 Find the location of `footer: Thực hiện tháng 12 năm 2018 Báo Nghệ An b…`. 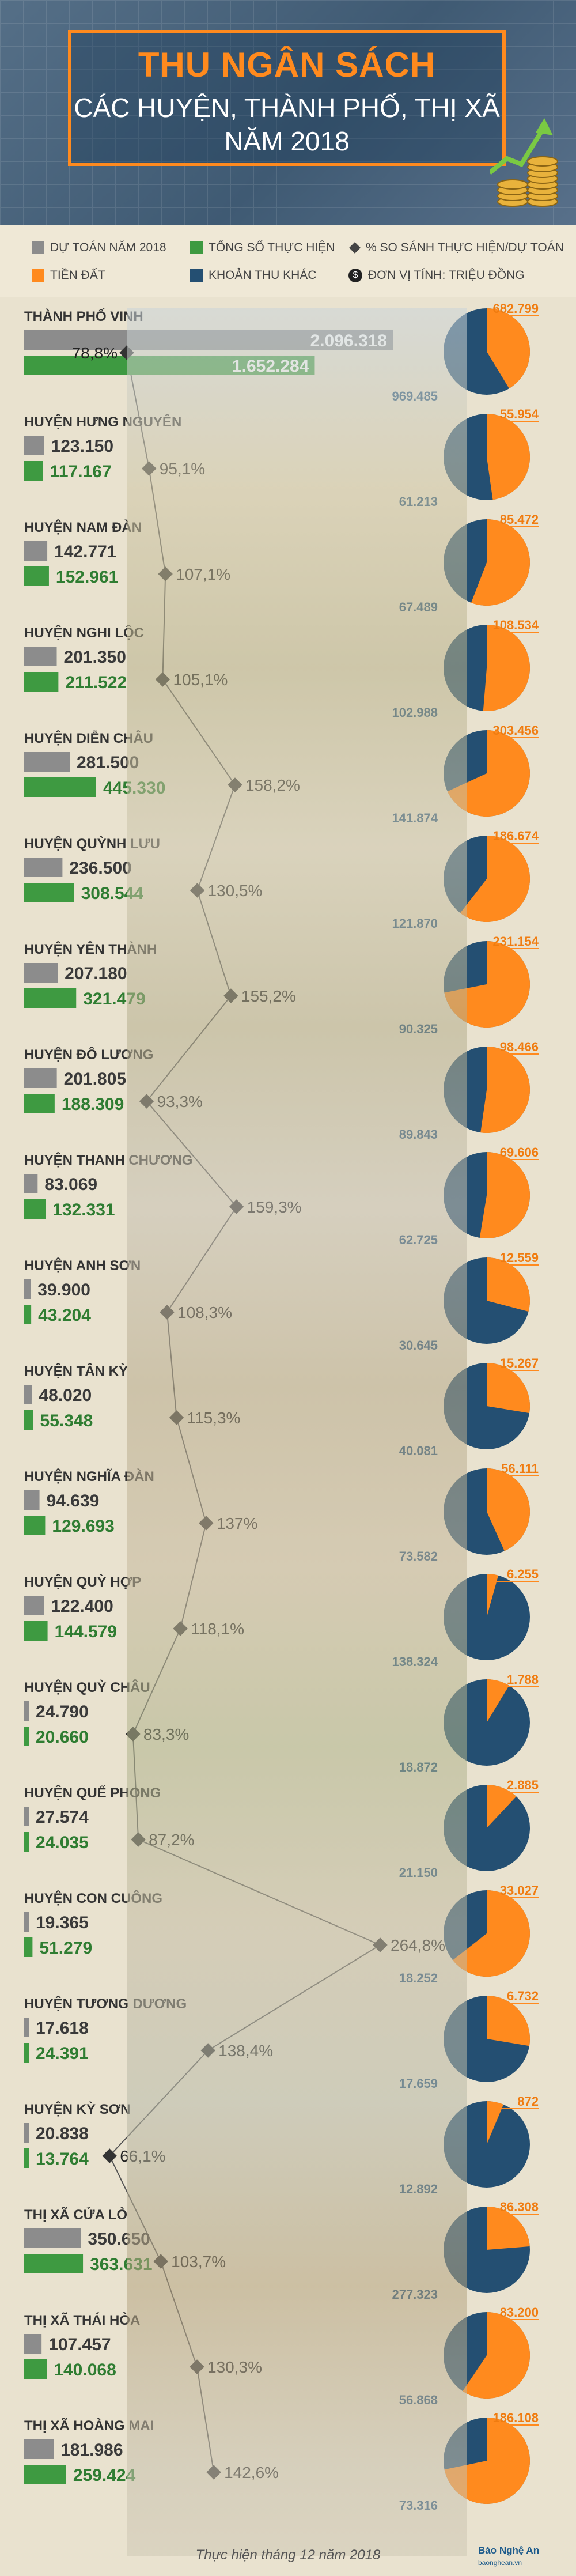

footer: Thực hiện tháng 12 năm 2018 Báo Nghệ An b… is located at coordinates (288, 2558).